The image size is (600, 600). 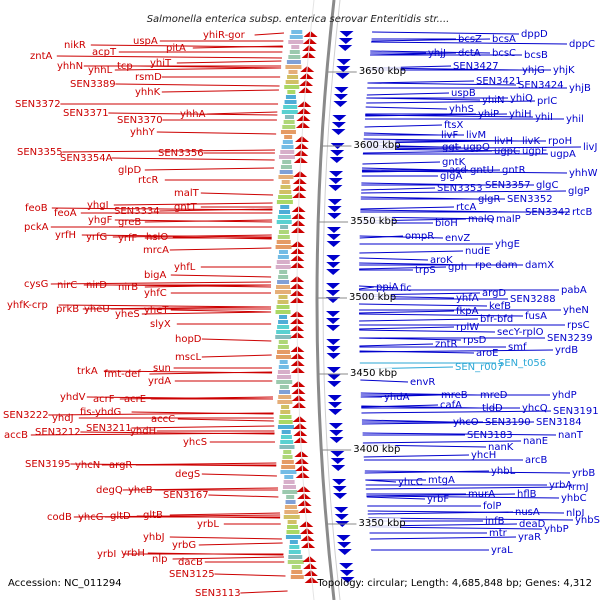 What do you see at coordinates (129, 222) in the screenshot?
I see `gene-label: greB` at bounding box center [129, 222].